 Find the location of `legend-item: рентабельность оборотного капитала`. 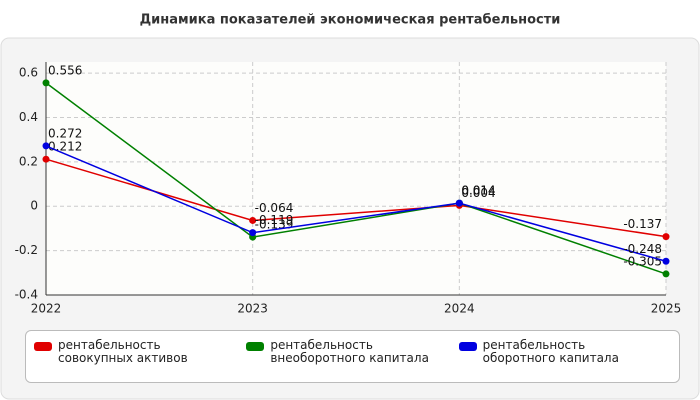

legend-item: рентабельность оборотного капитала is located at coordinates (564, 356).